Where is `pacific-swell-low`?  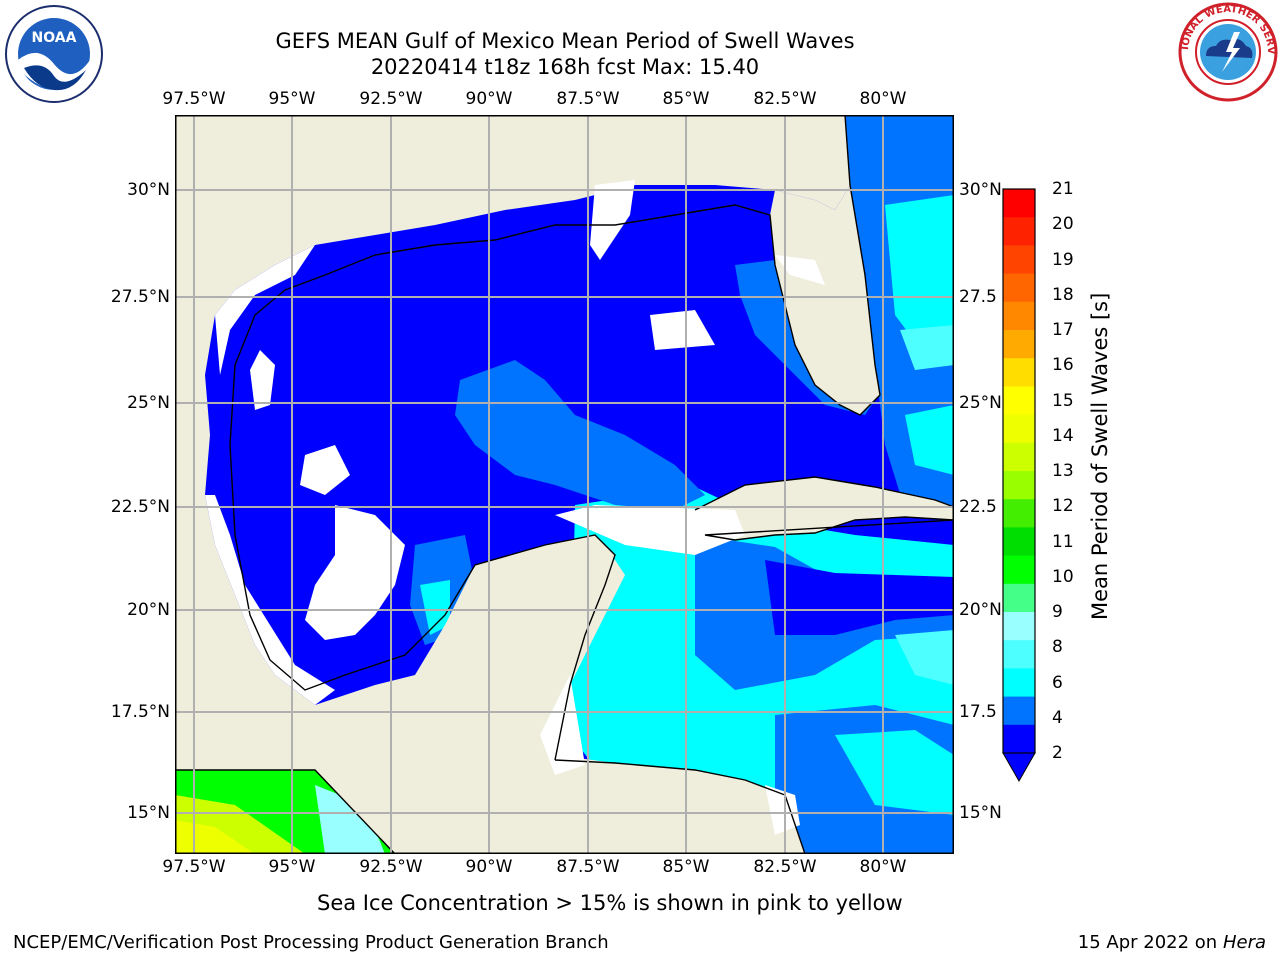
pacific-swell-low is located at coordinates (350, 819).